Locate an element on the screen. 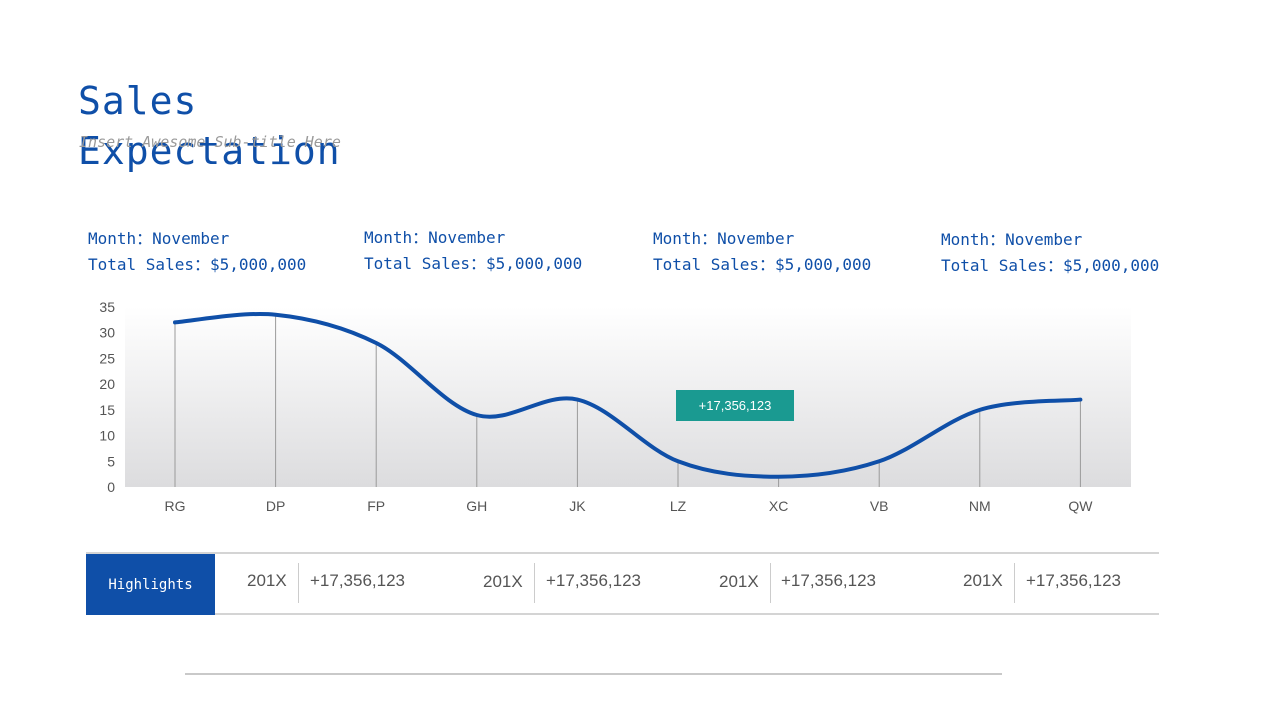 The image size is (1280, 720). x-tick-label: QW is located at coordinates (1080, 506).